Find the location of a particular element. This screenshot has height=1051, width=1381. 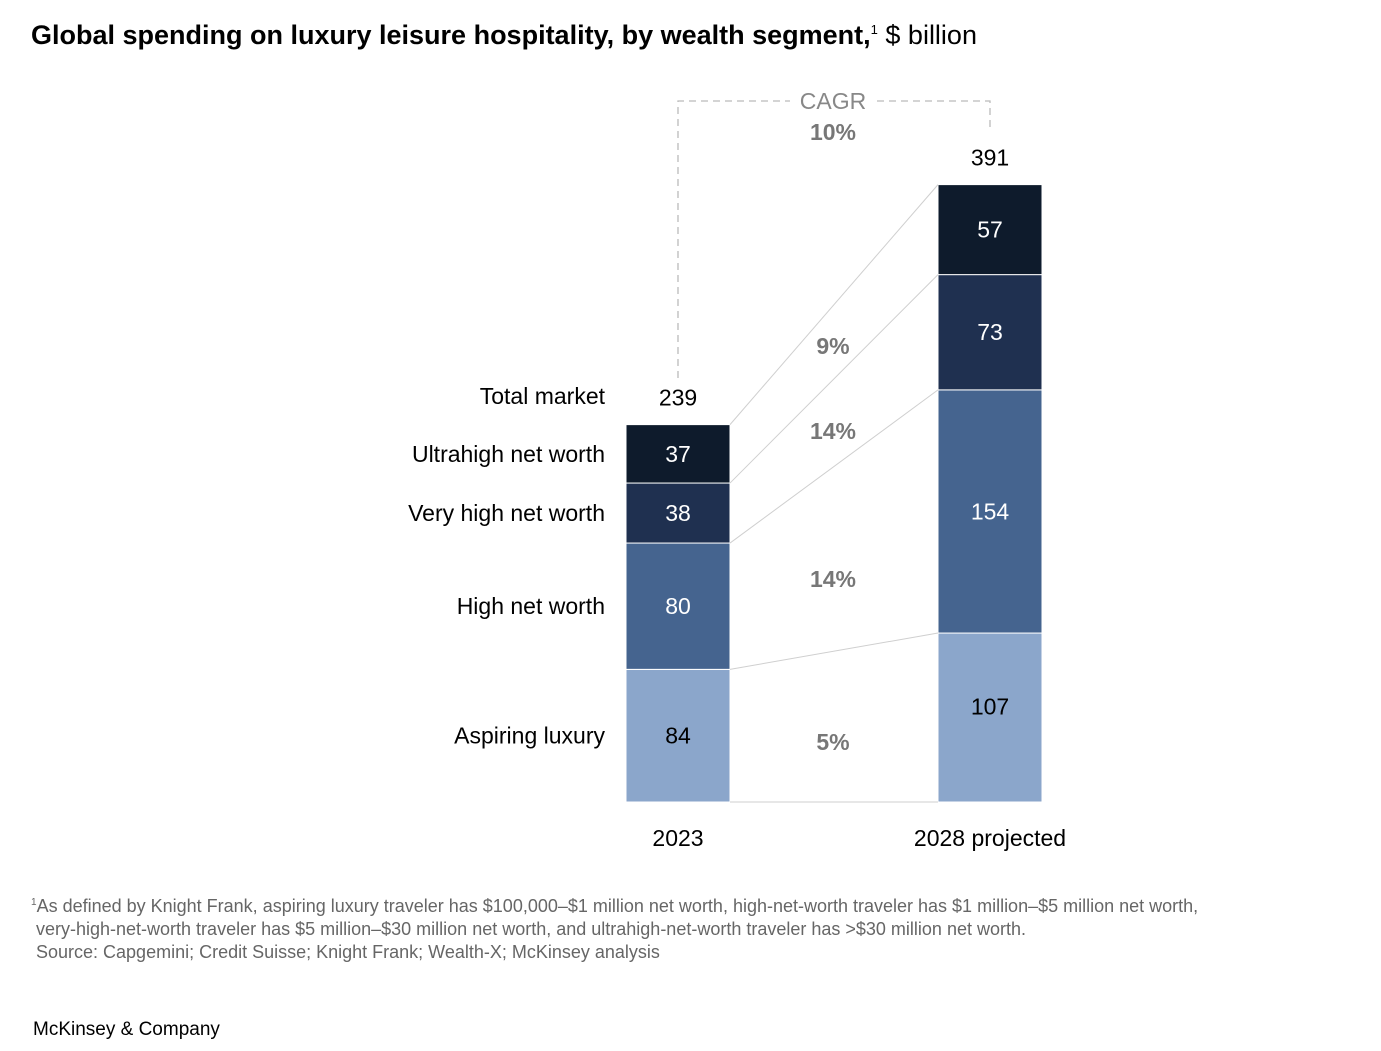

cagr-total-value: 10% is located at coordinates (833, 132).